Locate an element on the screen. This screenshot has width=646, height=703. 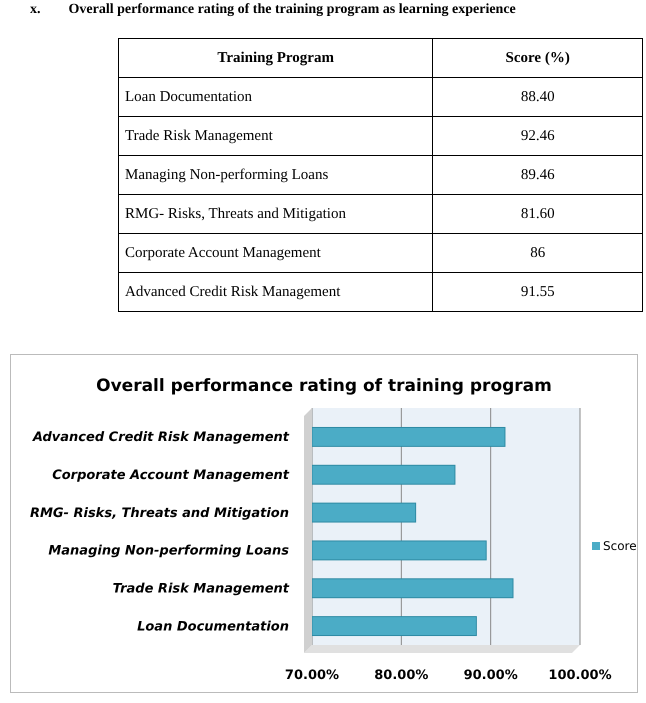
x-tick-label: 80.00% is located at coordinates (401, 676).